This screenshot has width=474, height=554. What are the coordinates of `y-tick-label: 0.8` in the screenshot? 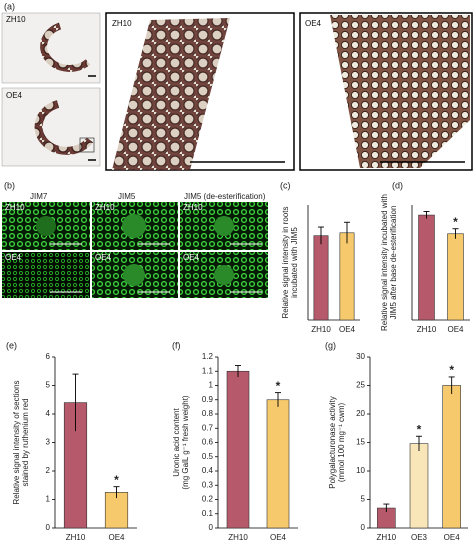 It's located at (208, 413).